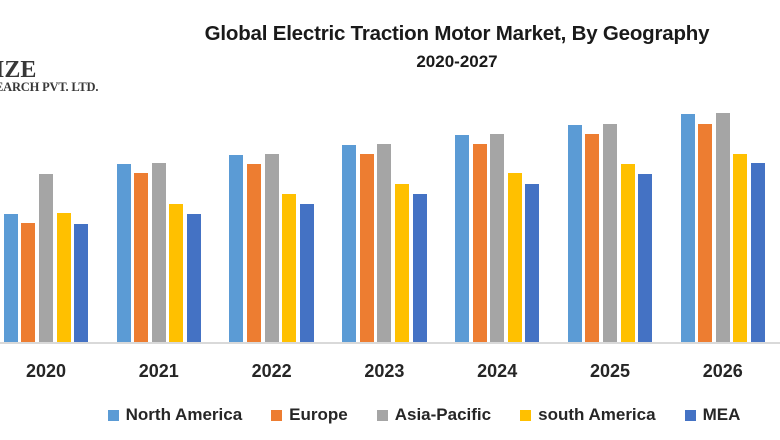 This screenshot has width=780, height=440. What do you see at coordinates (532, 263) in the screenshot?
I see `bar-mea-2024` at bounding box center [532, 263].